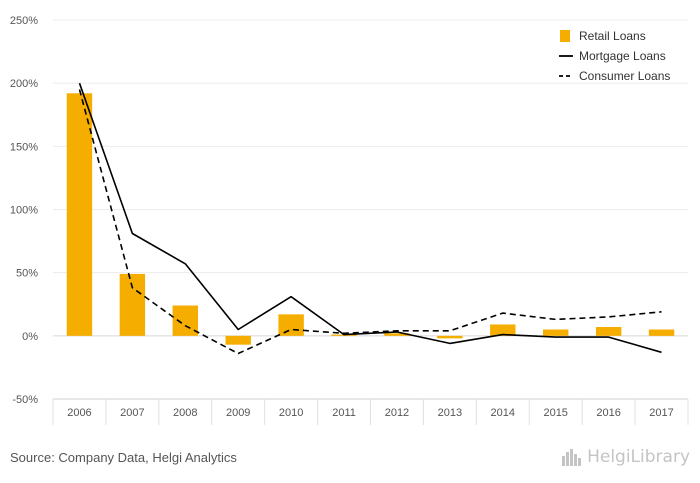  I want to click on x-tick-label: 2009, so click(238, 413).